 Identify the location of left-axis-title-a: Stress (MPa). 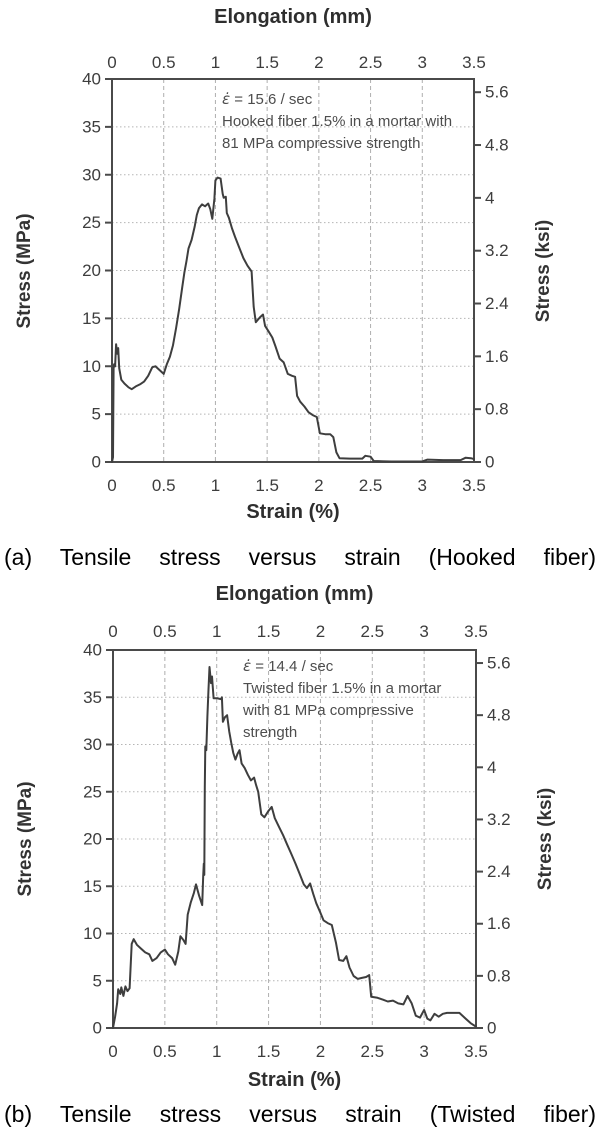
(24, 270).